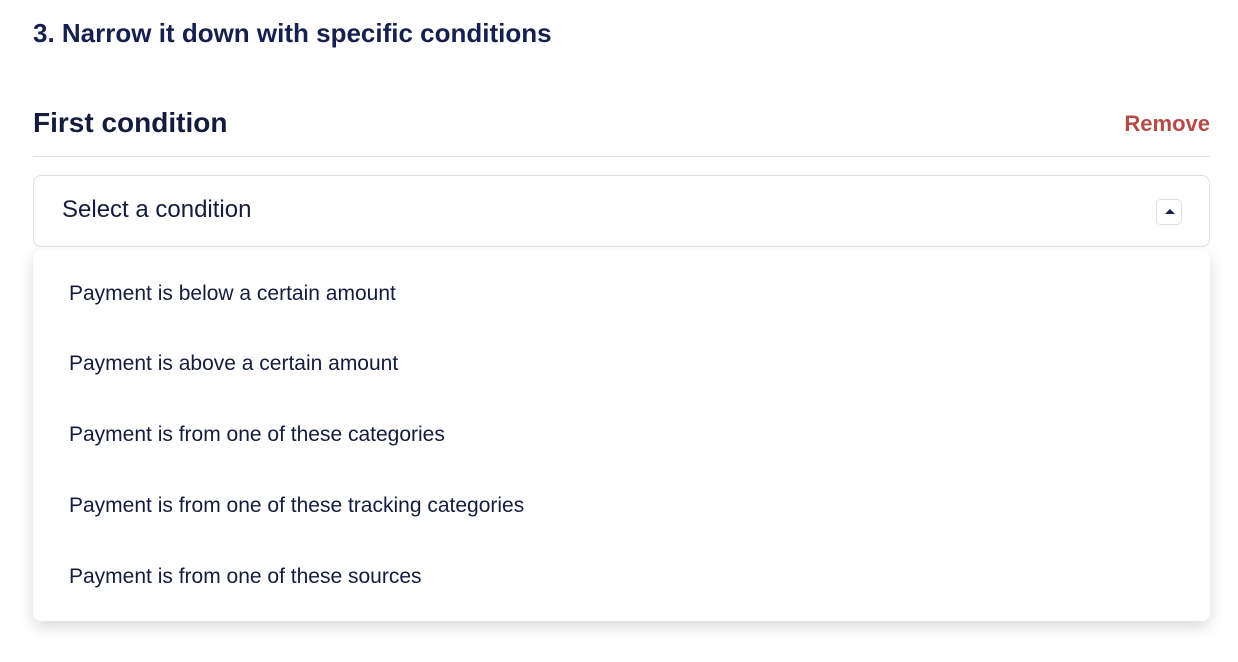  Describe the element at coordinates (232, 293) in the screenshot. I see `menu-option: Payment is below a certain amount` at that location.